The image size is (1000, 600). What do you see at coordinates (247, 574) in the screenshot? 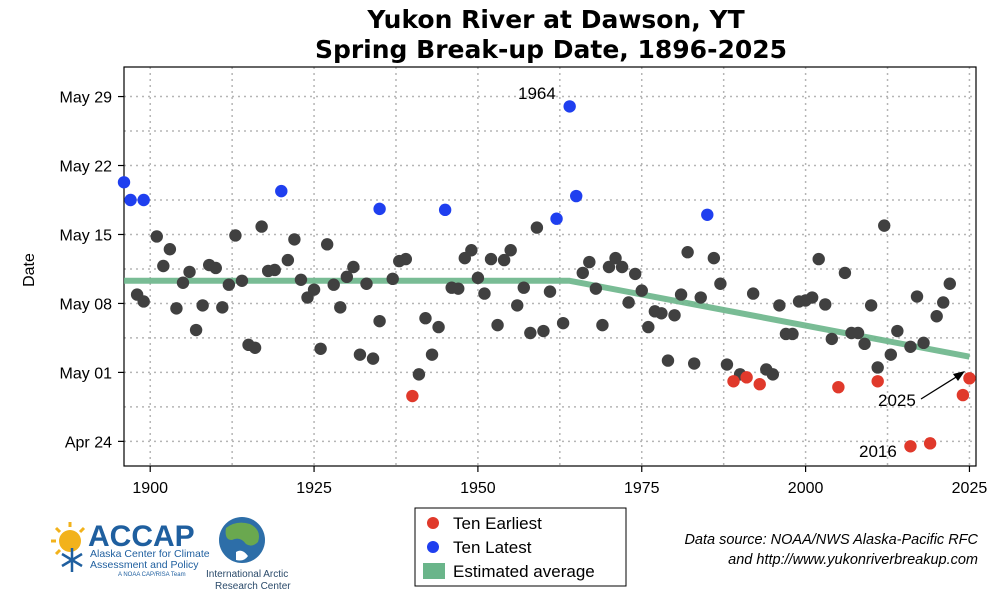
I see `iarc-line-1: International Arctic` at bounding box center [247, 574].